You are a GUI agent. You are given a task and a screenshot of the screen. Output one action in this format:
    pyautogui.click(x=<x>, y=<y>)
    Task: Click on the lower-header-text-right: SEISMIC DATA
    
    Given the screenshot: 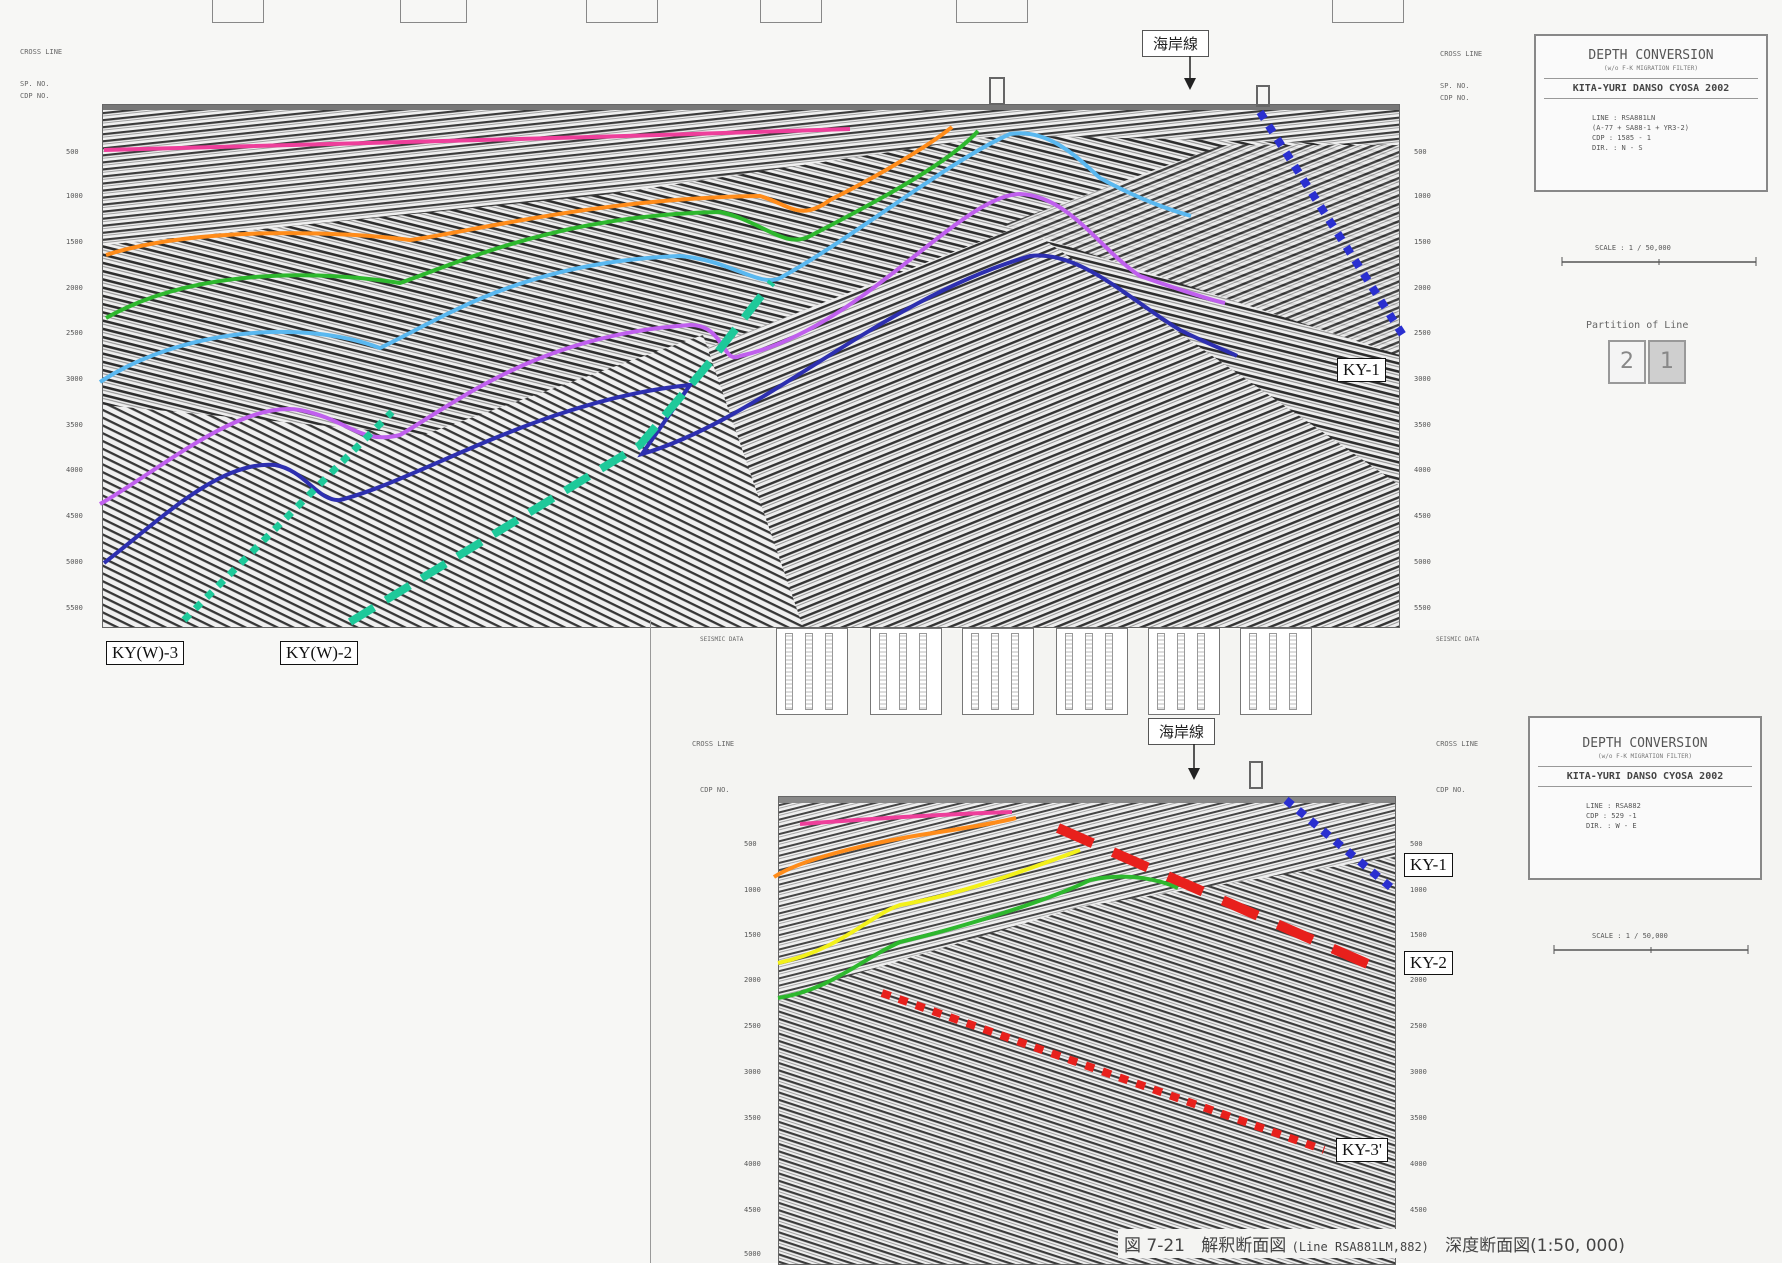 What is the action you would take?
    pyautogui.click(x=1458, y=639)
    